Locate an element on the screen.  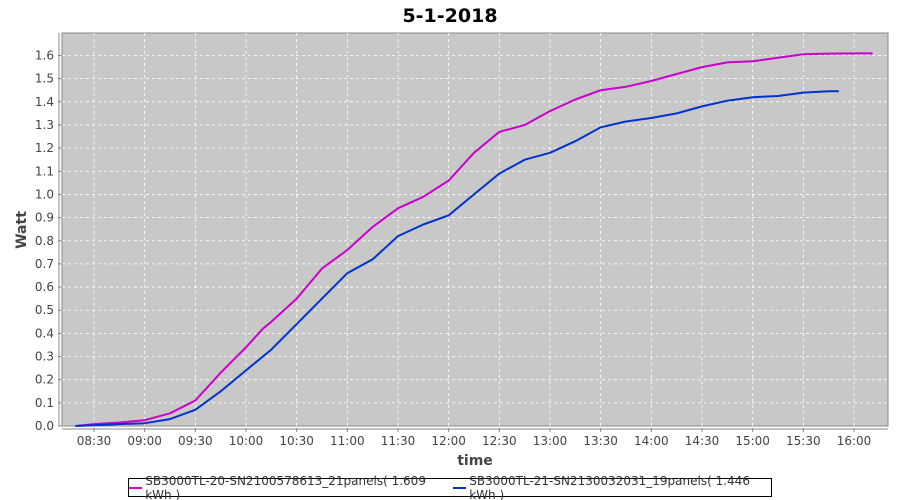
x-tick-label: 15:00 is located at coordinates (752, 441).